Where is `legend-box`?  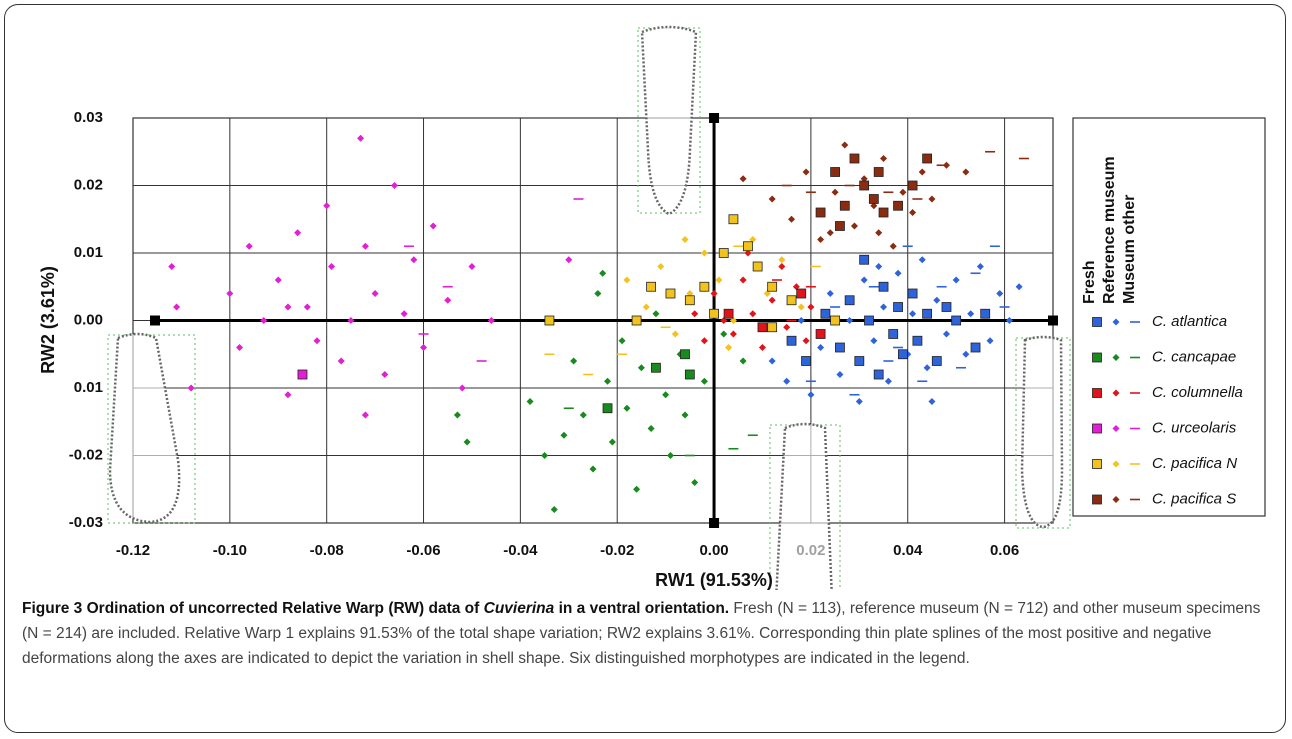
legend-box is located at coordinates (1169, 317).